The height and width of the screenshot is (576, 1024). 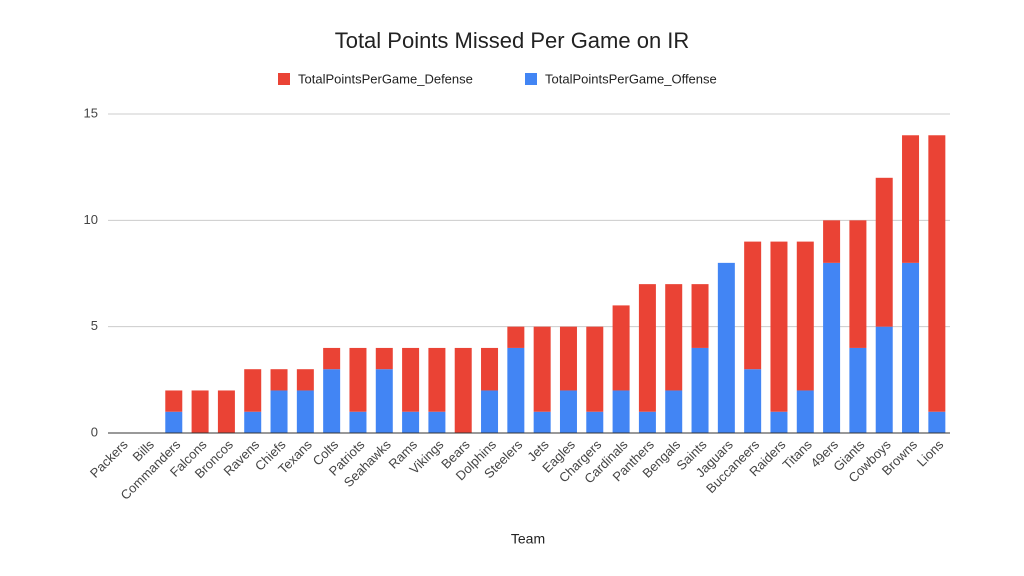 What do you see at coordinates (930, 453) in the screenshot?
I see `x-tick-label: Lions` at bounding box center [930, 453].